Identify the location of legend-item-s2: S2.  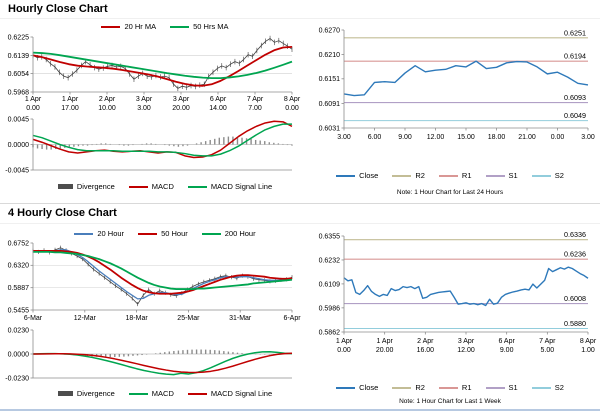
(547, 387).